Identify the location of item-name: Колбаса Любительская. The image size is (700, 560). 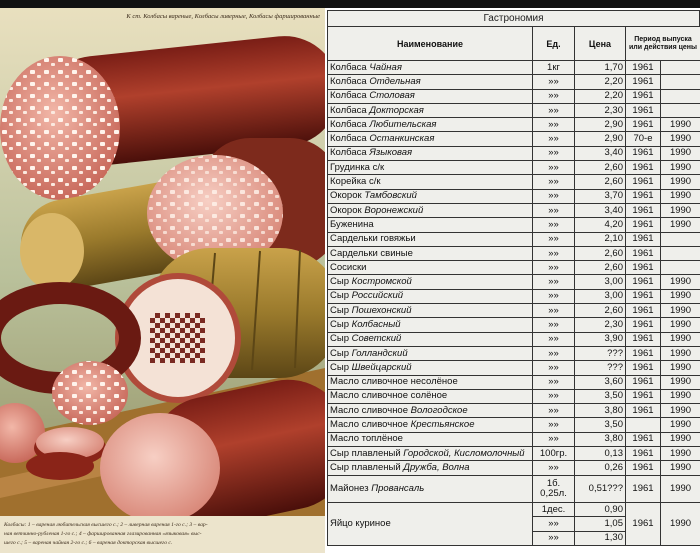
(430, 125).